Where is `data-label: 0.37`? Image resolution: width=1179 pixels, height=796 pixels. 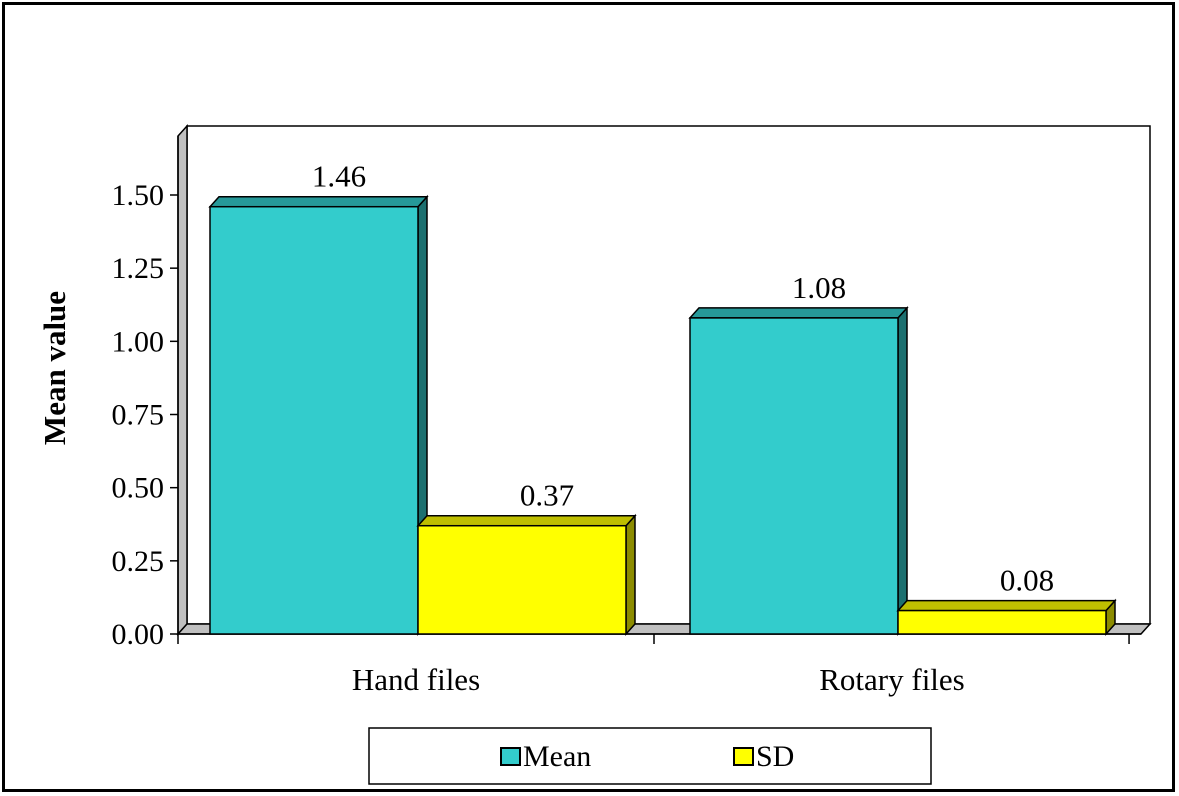 data-label: 0.37 is located at coordinates (547, 495).